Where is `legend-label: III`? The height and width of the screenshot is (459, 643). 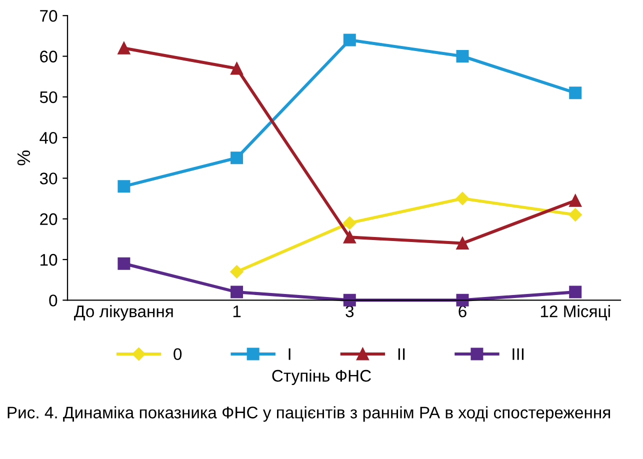
legend-label: III is located at coordinates (518, 354).